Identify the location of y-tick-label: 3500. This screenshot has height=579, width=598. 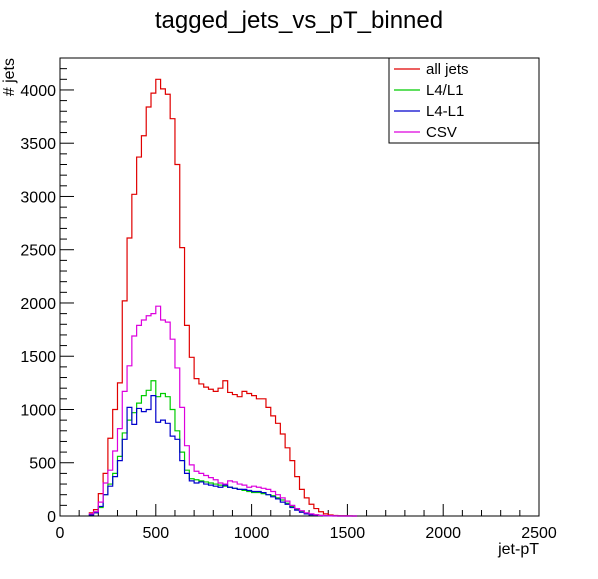
(38, 144).